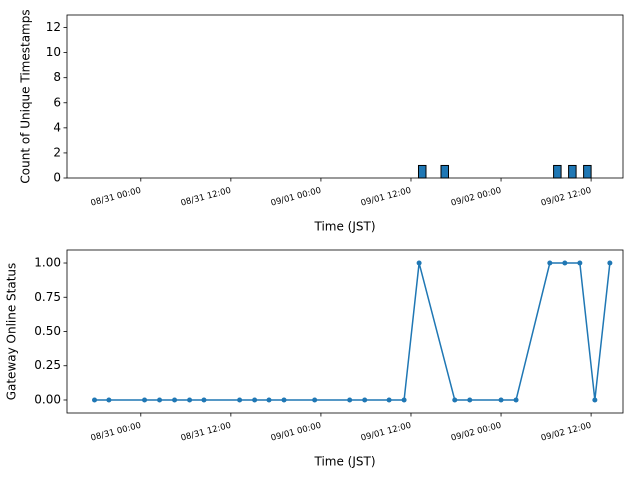  What do you see at coordinates (57, 102) in the screenshot?
I see `y-tick-label: 6` at bounding box center [57, 102].